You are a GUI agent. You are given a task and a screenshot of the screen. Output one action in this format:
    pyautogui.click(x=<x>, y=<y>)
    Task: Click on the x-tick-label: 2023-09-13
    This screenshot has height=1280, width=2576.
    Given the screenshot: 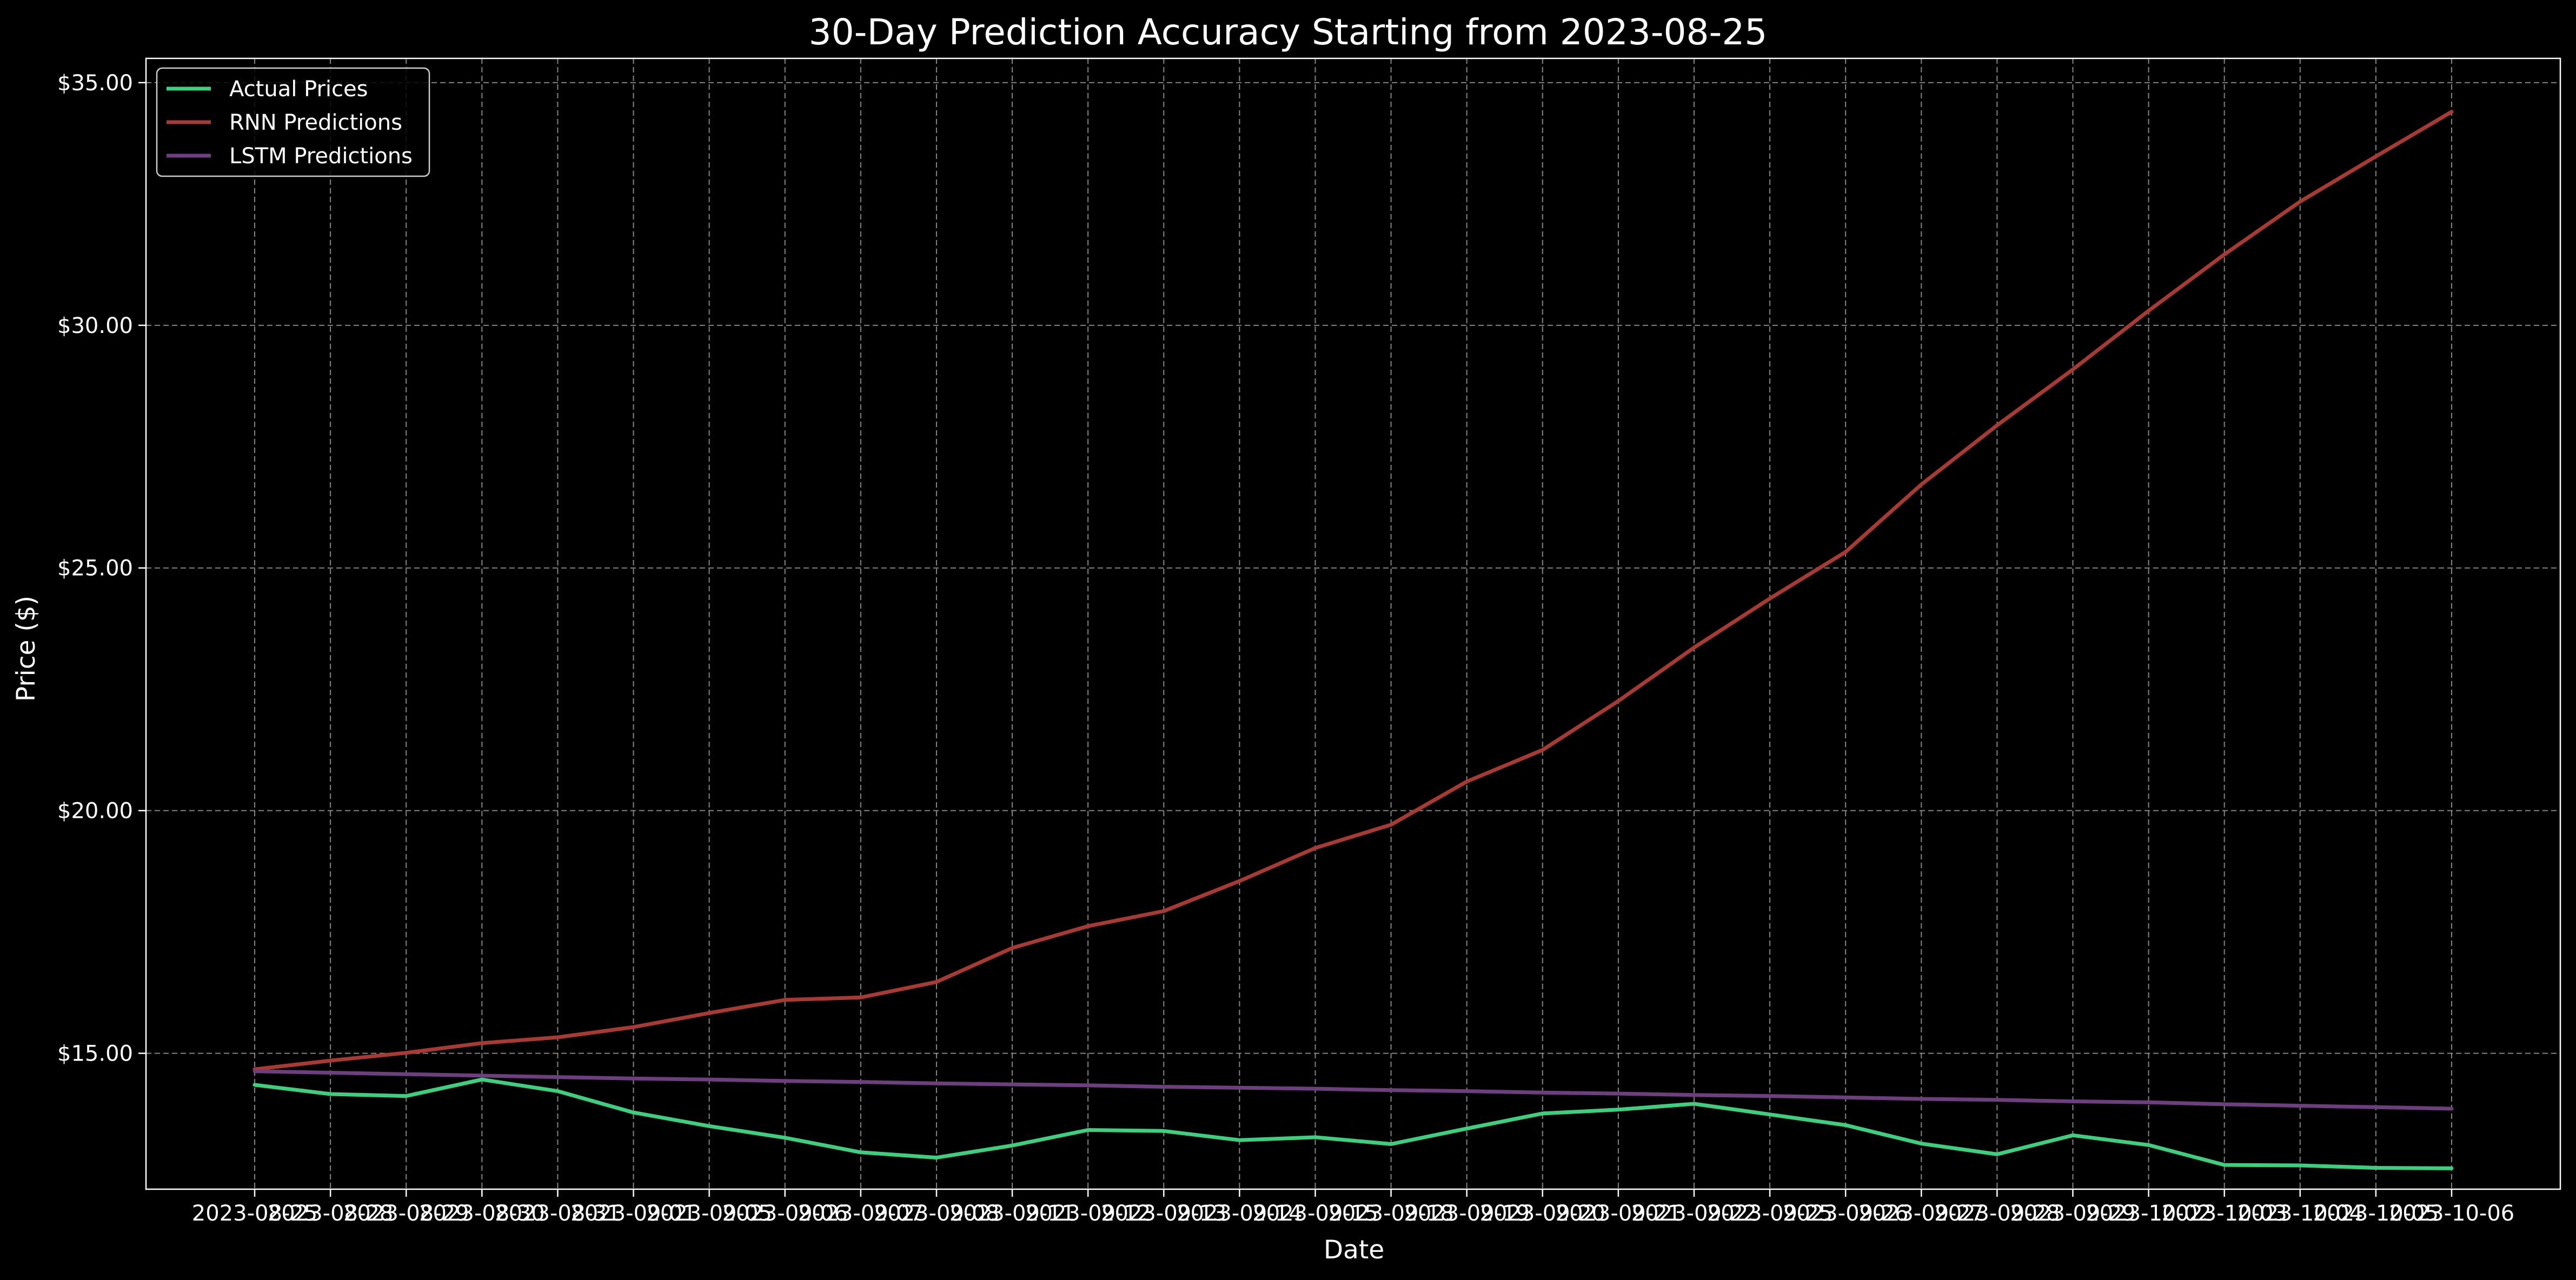 What is the action you would take?
    pyautogui.click(x=1164, y=1213)
    